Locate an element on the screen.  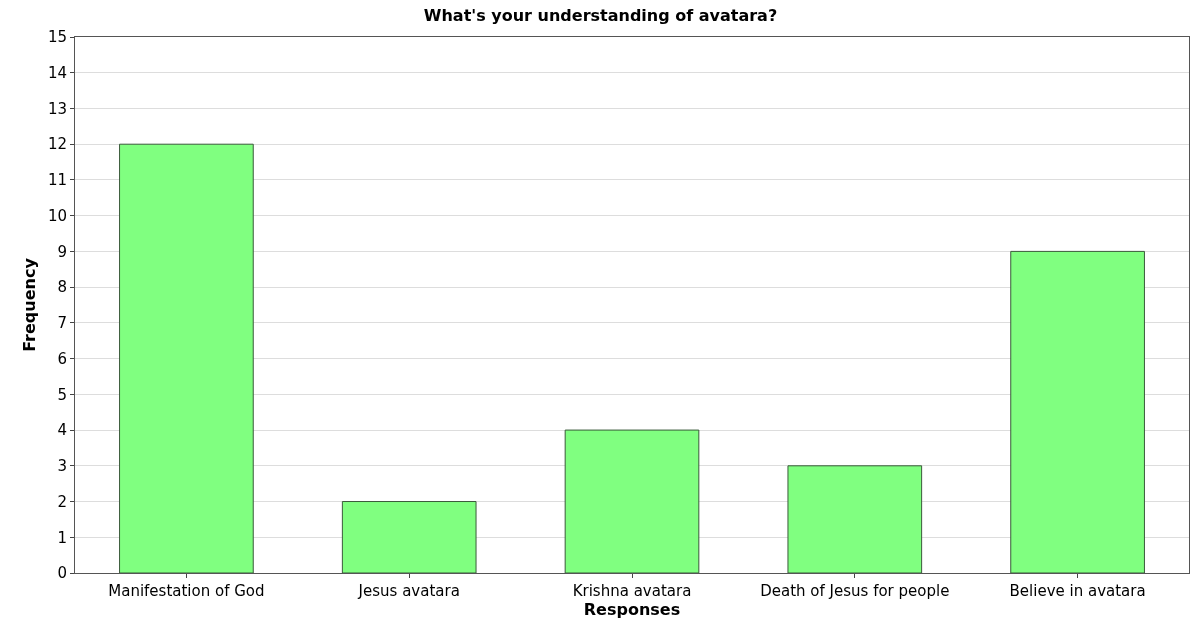
y-tick-label: 12 is located at coordinates (57, 144).